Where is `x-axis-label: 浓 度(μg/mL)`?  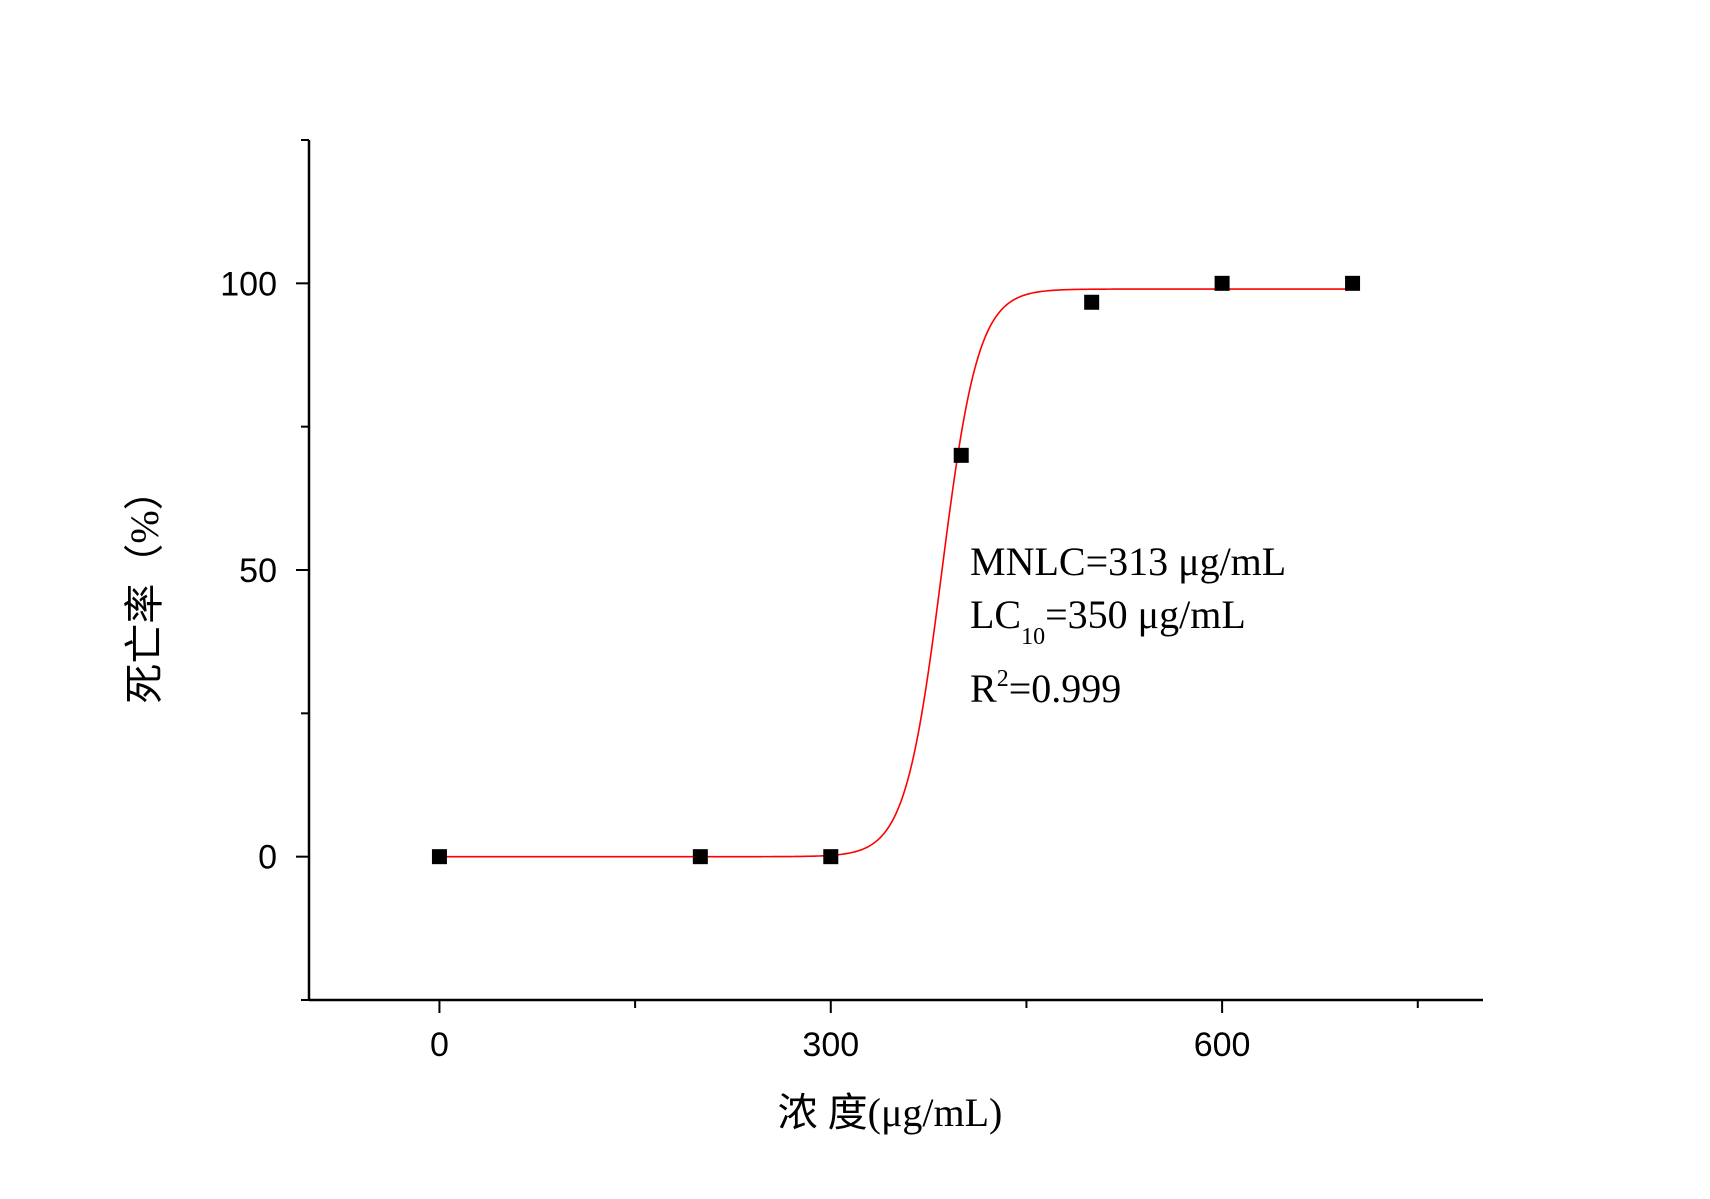 x-axis-label: 浓 度(μg/mL) is located at coordinates (890, 1112).